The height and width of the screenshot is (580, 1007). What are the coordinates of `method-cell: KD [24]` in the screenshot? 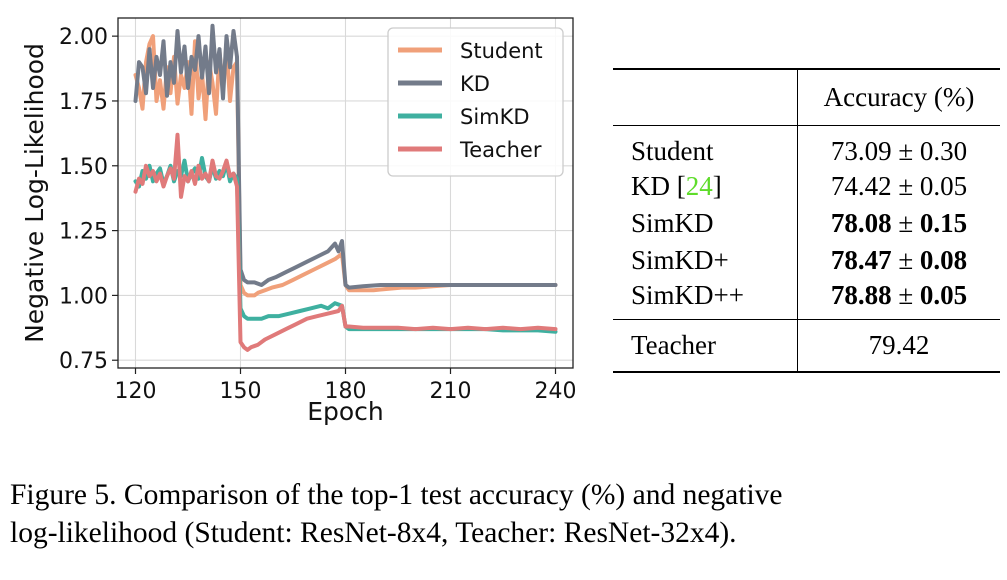 It's located at (705, 186).